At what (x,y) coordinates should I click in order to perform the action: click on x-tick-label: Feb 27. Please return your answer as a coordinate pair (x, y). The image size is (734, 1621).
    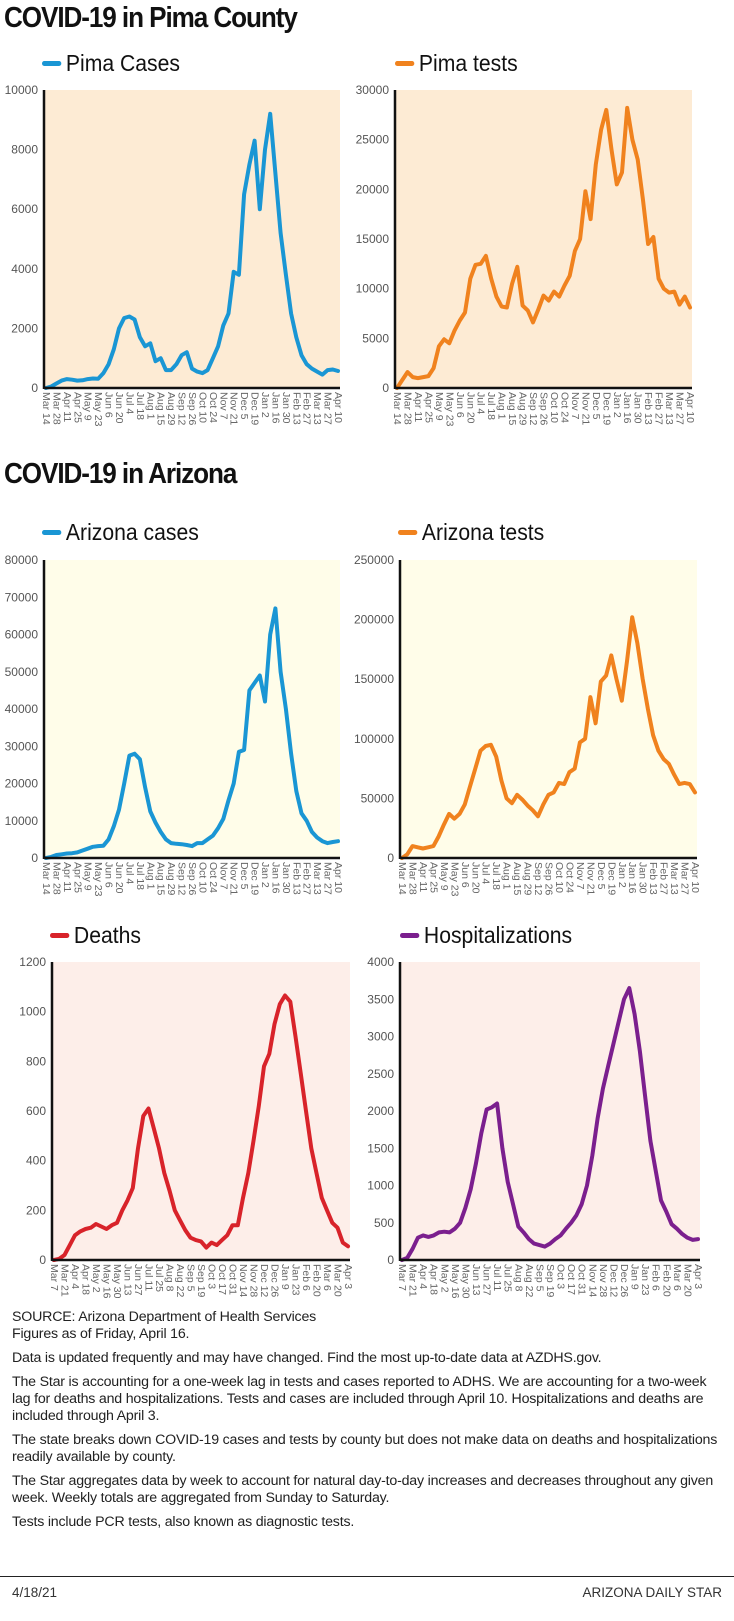
    Looking at the image, I should click on (307, 878).